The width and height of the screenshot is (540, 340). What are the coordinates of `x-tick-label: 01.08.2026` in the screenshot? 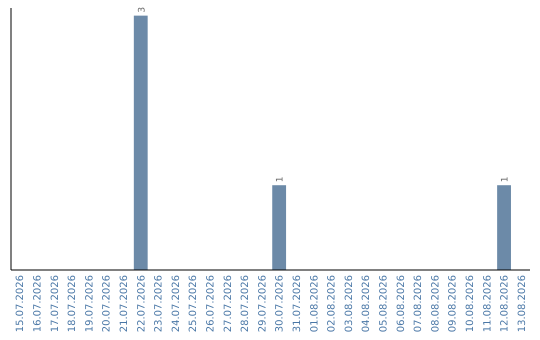 It's located at (314, 303).